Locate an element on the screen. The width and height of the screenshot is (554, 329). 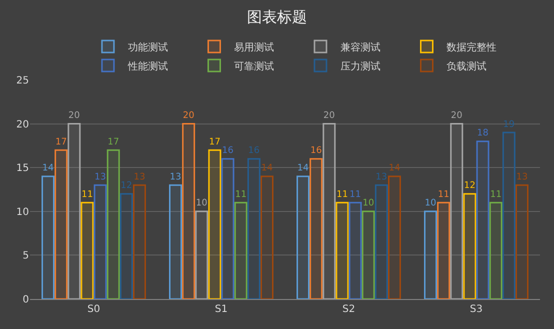
legend-label: 数据完整性 is located at coordinates (471, 47).